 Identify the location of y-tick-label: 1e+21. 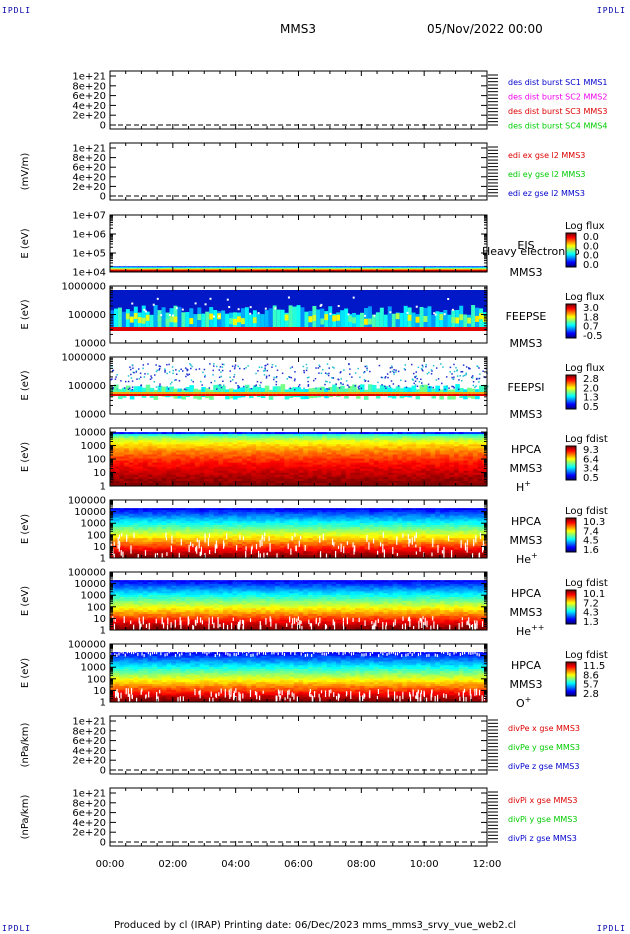
(89, 77).